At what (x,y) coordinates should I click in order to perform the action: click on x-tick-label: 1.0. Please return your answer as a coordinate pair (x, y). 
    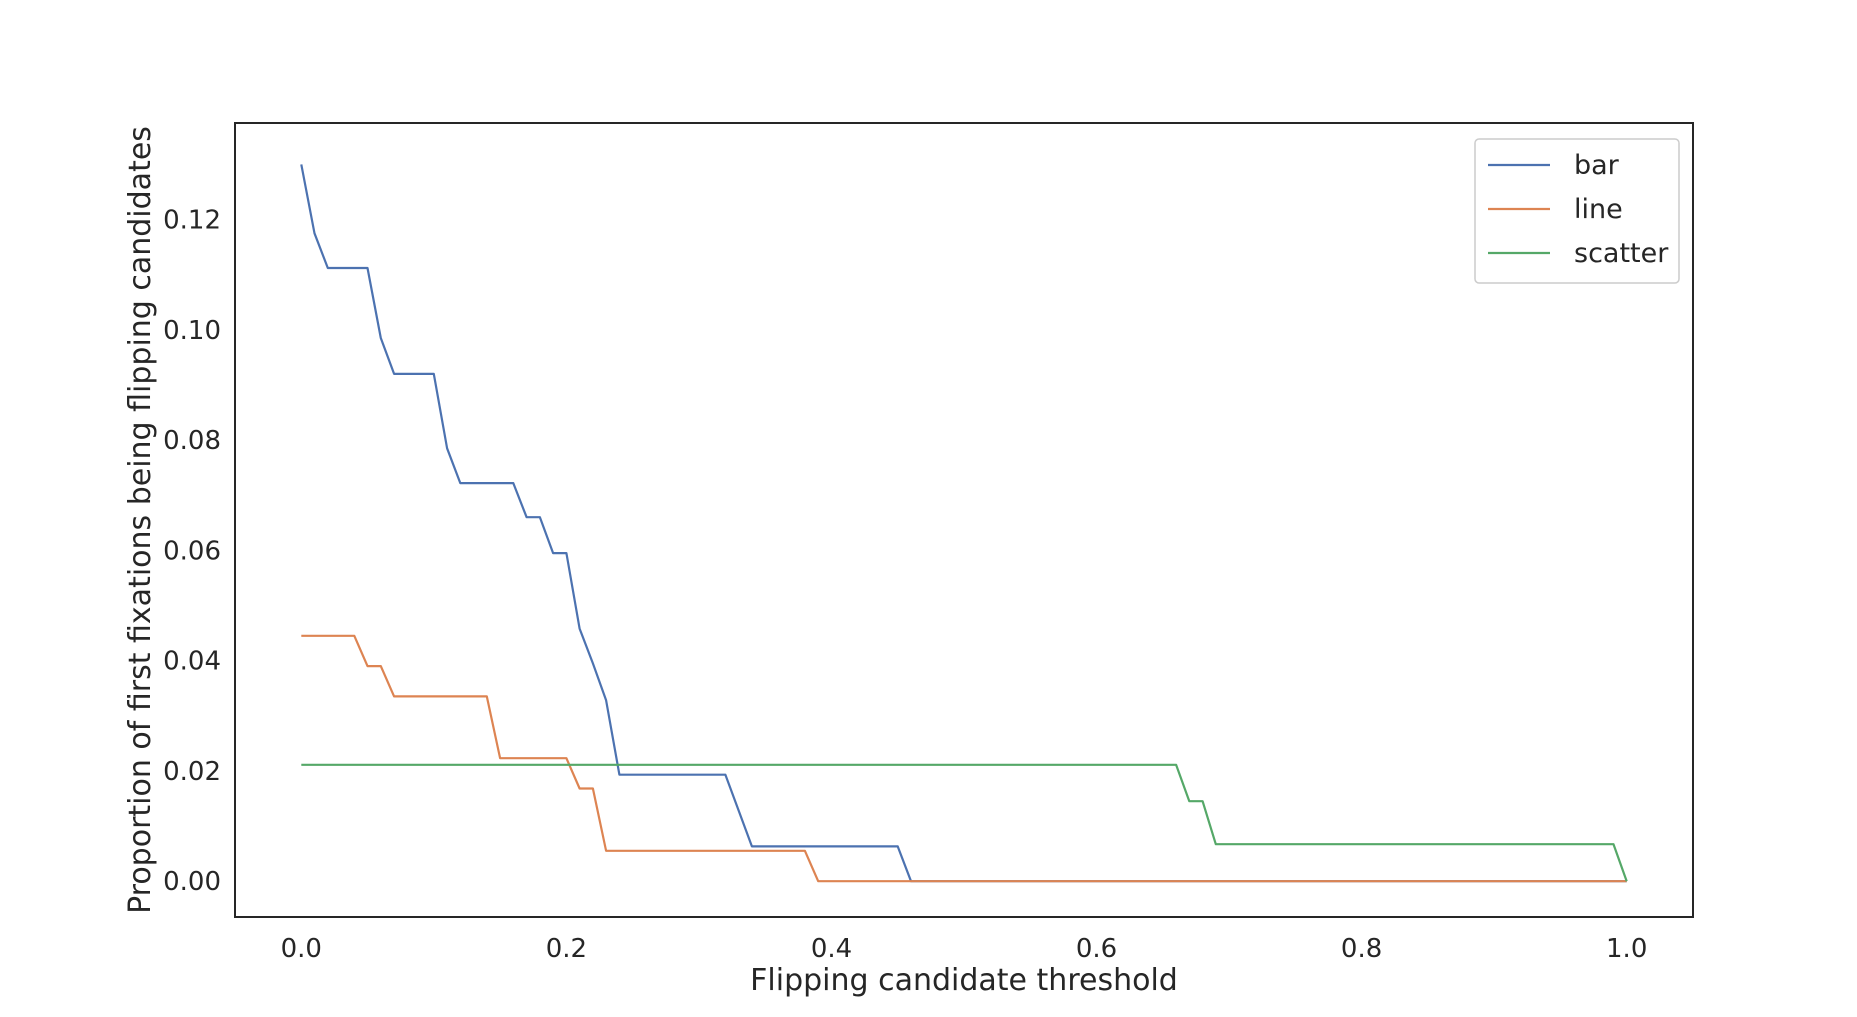
    Looking at the image, I should click on (1626, 949).